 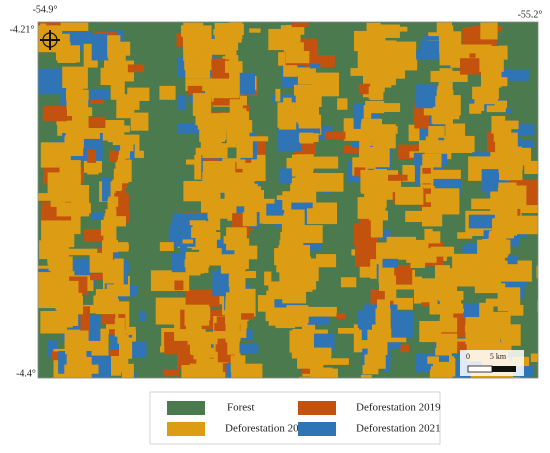 I want to click on legend-box, so click(x=295, y=418).